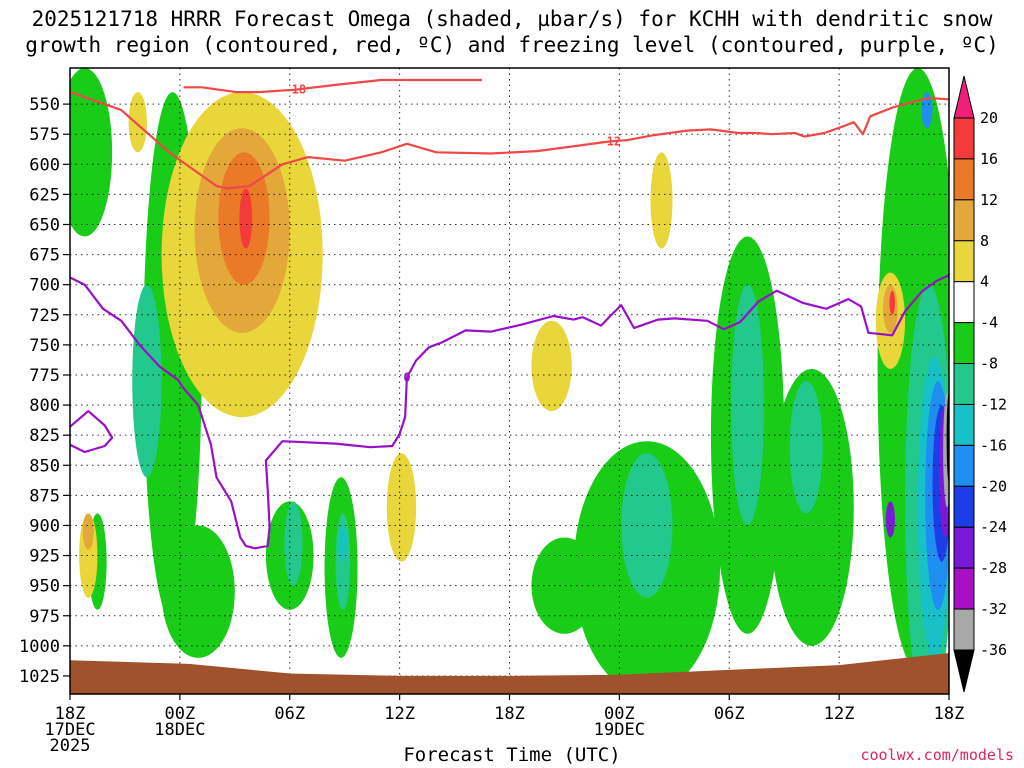 Image resolution: width=1024 pixels, height=768 pixels. Describe the element at coordinates (839, 714) in the screenshot. I see `x-tick-label-7-0: 12Z` at that location.